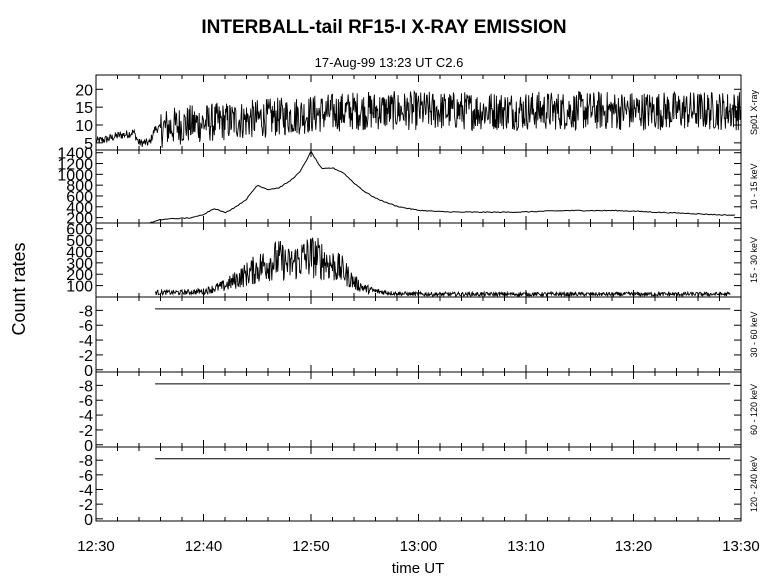  What do you see at coordinates (79, 264) in the screenshot?
I see `y-tick-label: 300` at bounding box center [79, 264].